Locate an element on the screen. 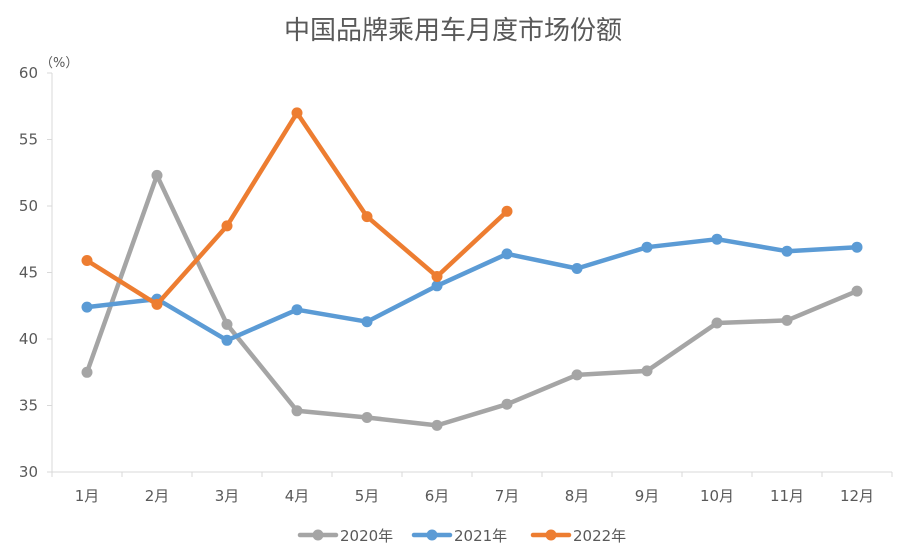 Image resolution: width=906 pixels, height=553 pixels. y-tick-label: 40 is located at coordinates (28, 339).